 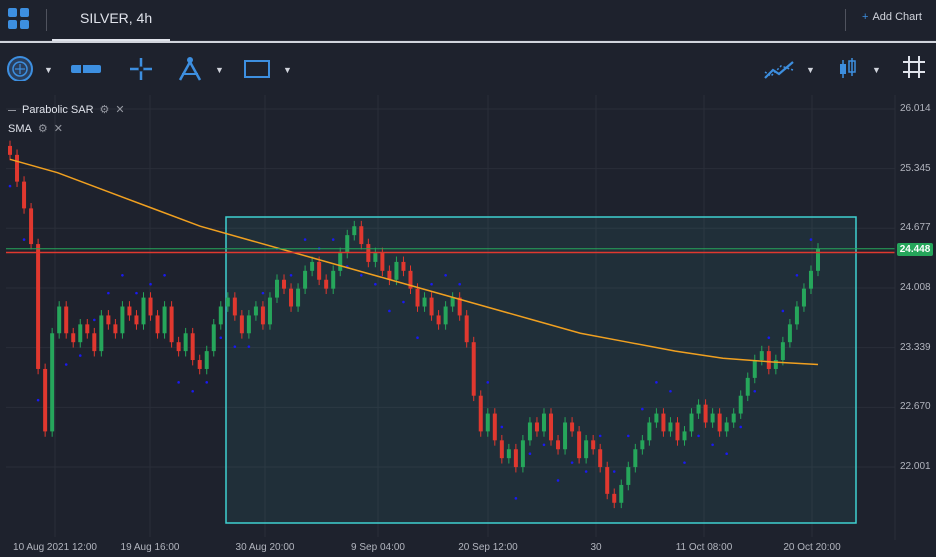 What do you see at coordinates (116, 18) in the screenshot?
I see `symbol-tab-title: SILVER, 4h` at bounding box center [116, 18].